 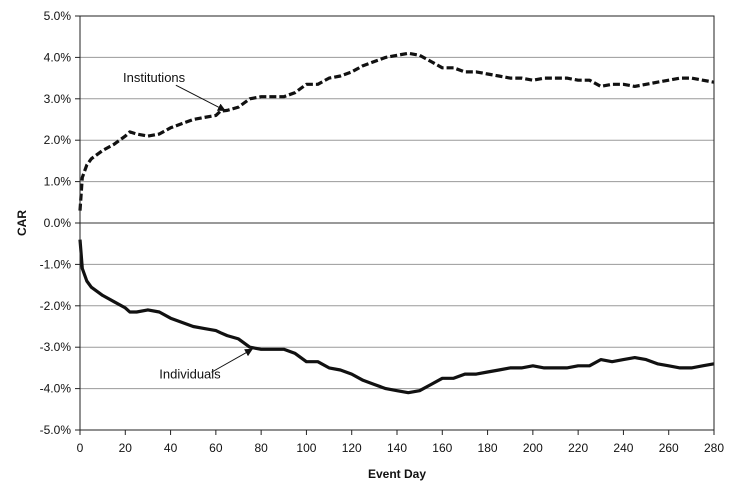 I want to click on x-tick-label: 200, so click(x=533, y=448).